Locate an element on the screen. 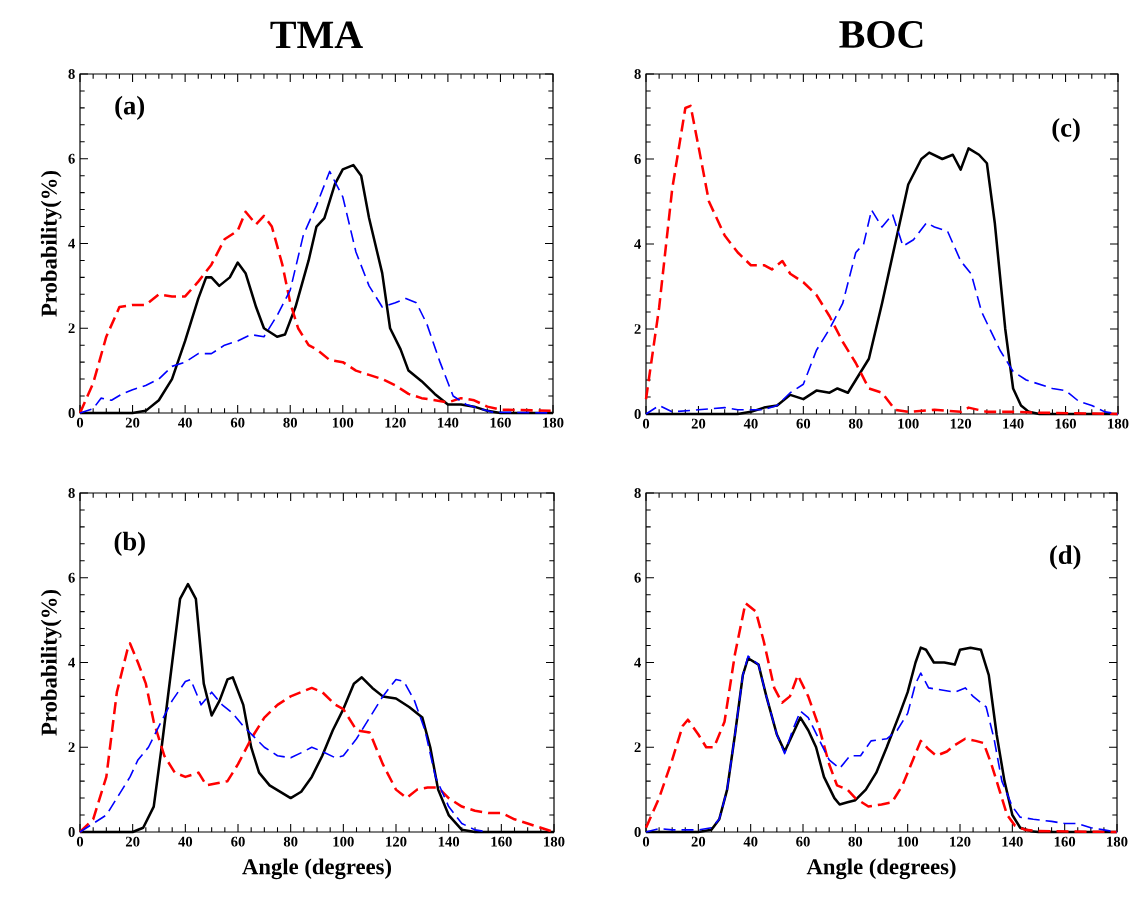 Image resolution: width=1134 pixels, height=905 pixels. line-series is located at coordinates (881, 717).